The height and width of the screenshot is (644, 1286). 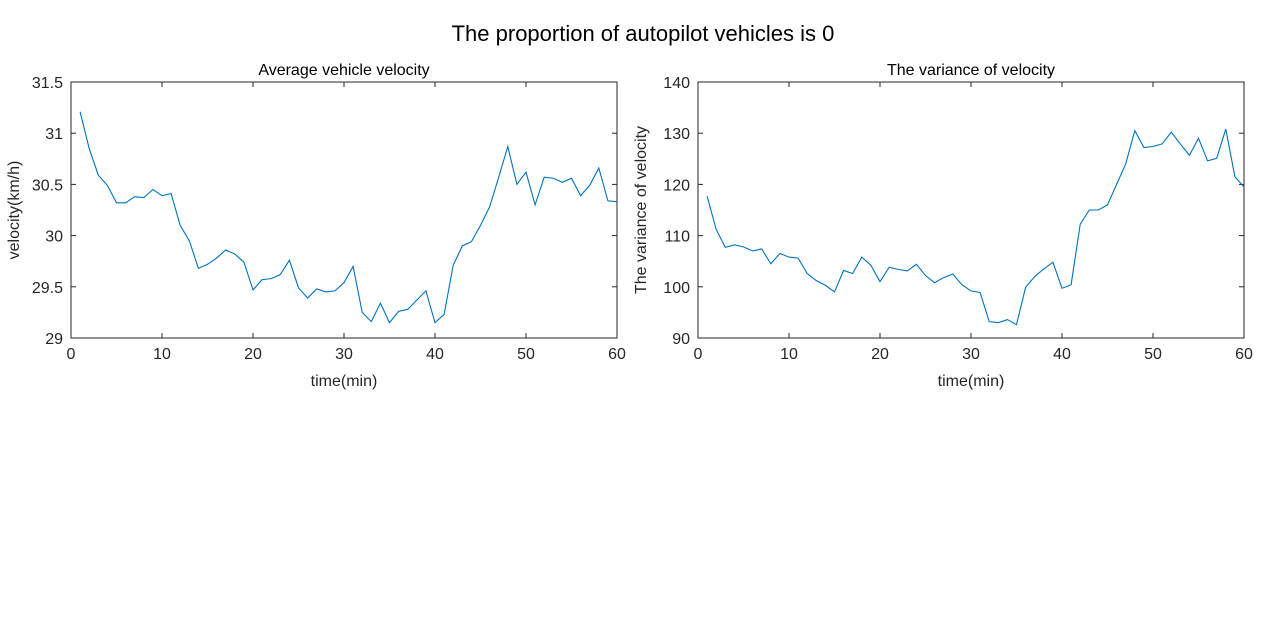 What do you see at coordinates (975, 227) in the screenshot?
I see `variance-series-line` at bounding box center [975, 227].